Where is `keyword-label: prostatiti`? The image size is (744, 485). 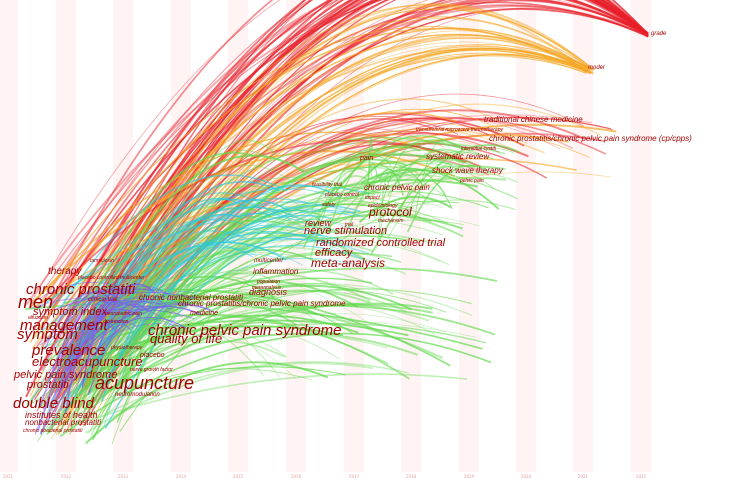
keyword-label: prostatiti is located at coordinates (47, 385).